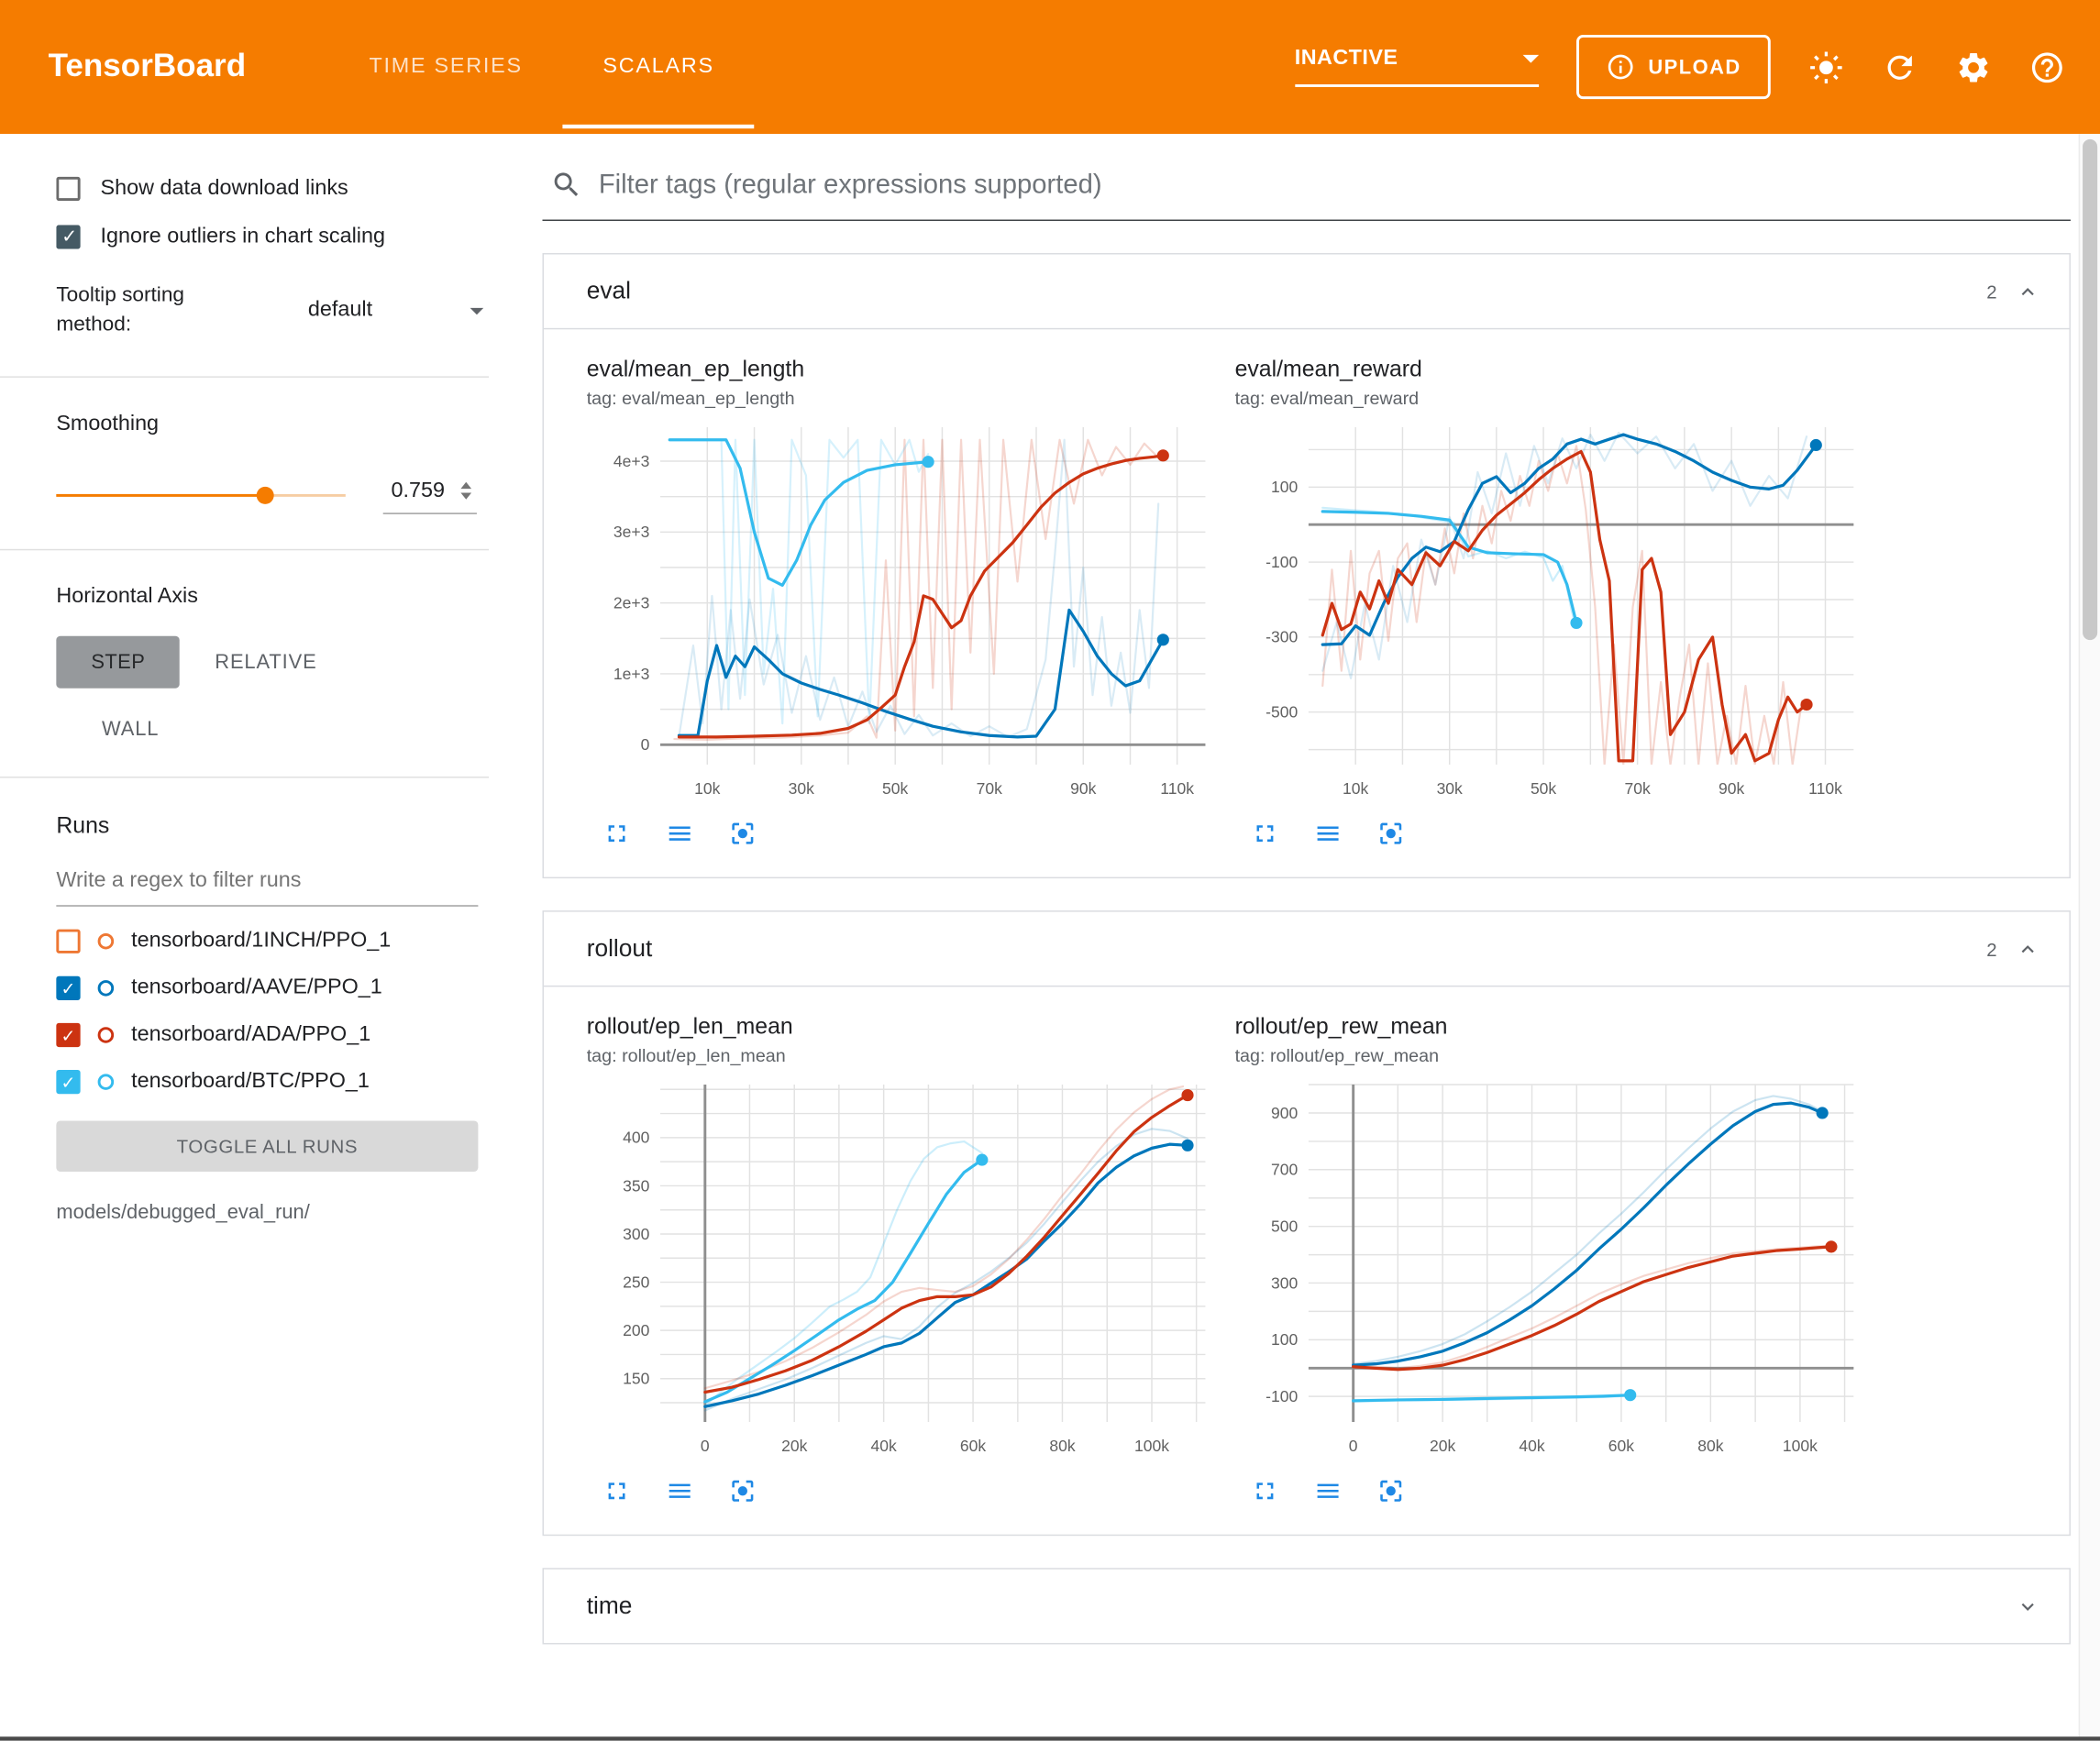 This screenshot has height=1741, width=2100. Describe the element at coordinates (1284, 1170) in the screenshot. I see `svg-text: 700` at that location.